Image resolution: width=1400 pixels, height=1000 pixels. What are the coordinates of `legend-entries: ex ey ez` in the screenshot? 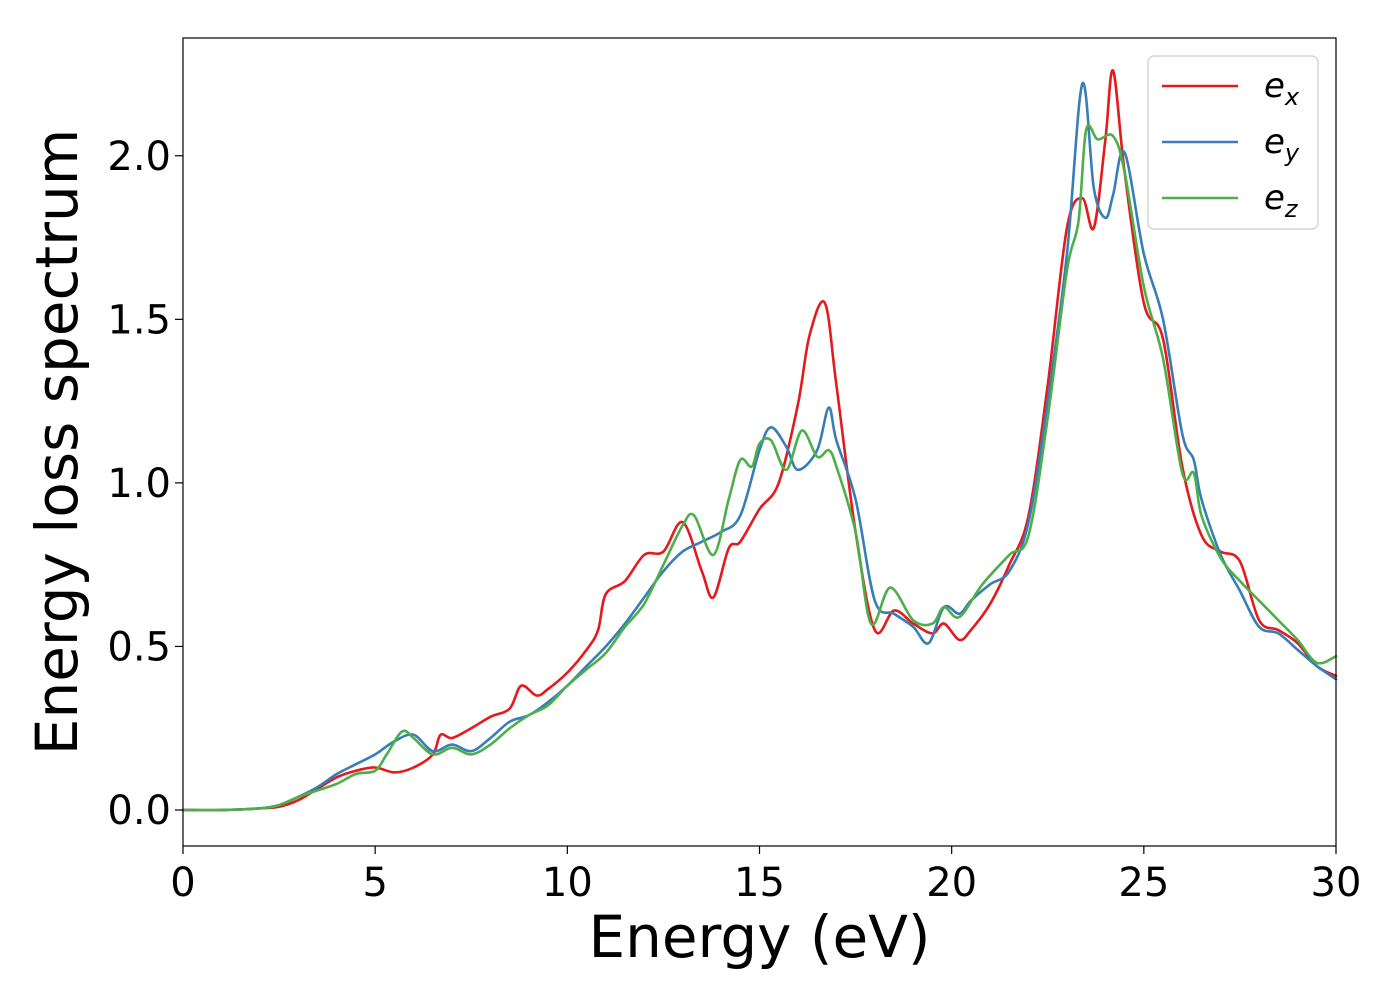 It's located at (1231, 144).